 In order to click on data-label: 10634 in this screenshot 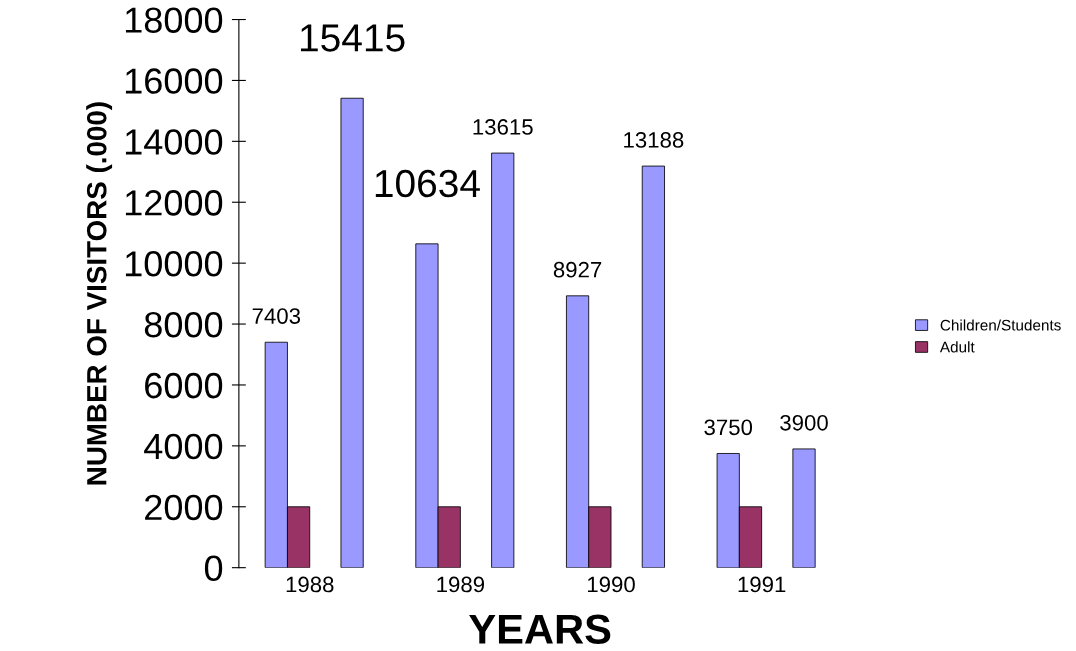, I will do `click(427, 183)`.